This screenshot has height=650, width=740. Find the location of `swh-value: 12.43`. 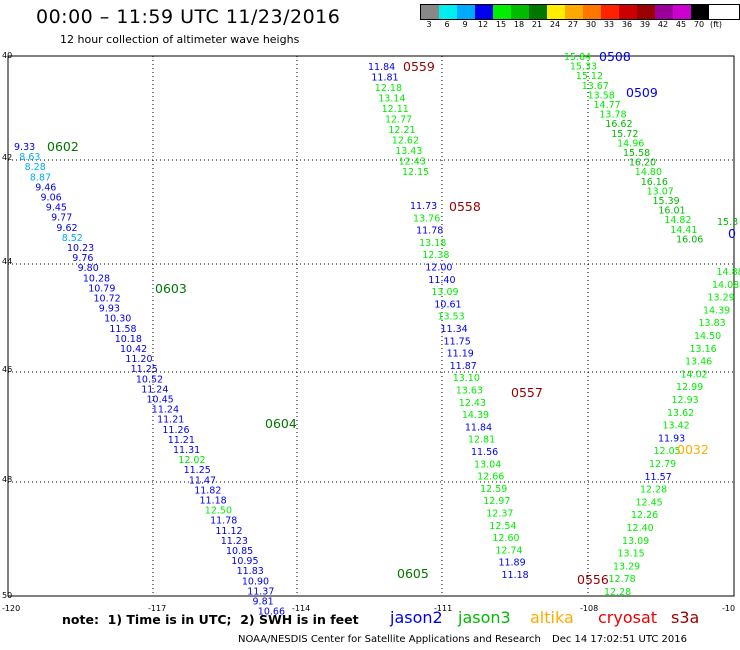

swh-value: 12.43 is located at coordinates (472, 403).